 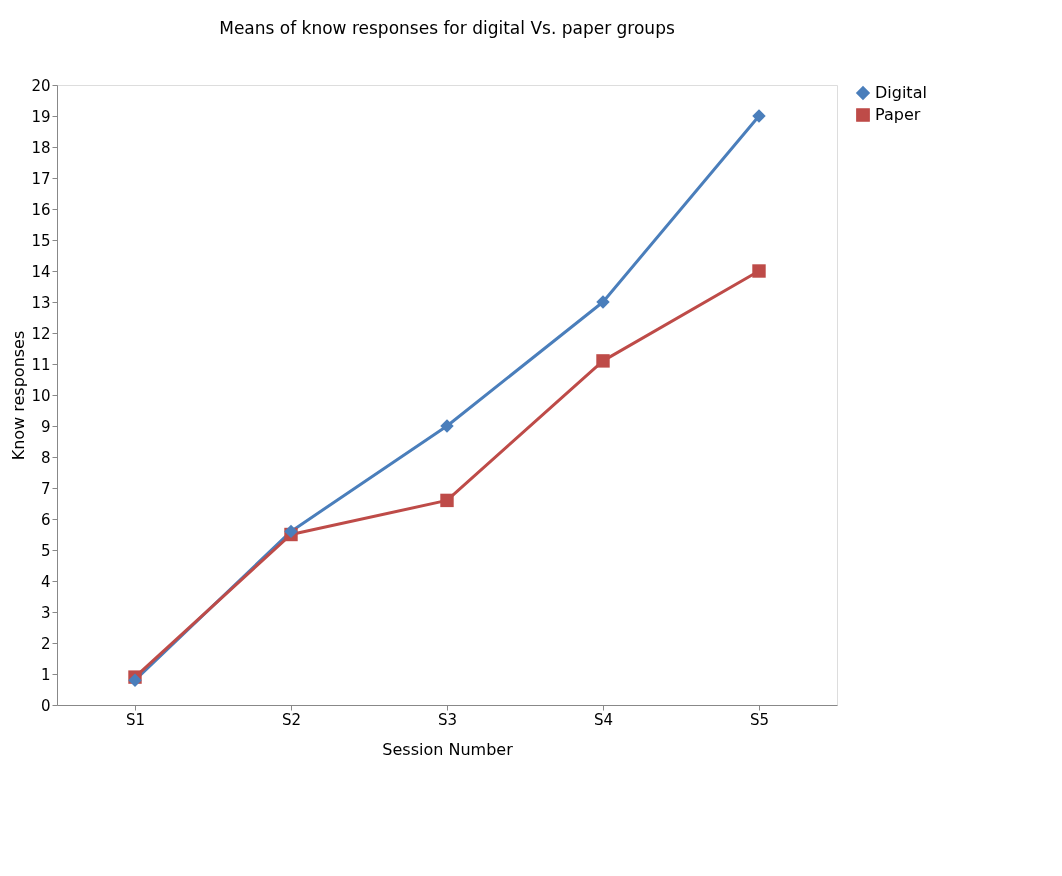 I want to click on x-axis-title: Session Number, so click(x=448, y=749).